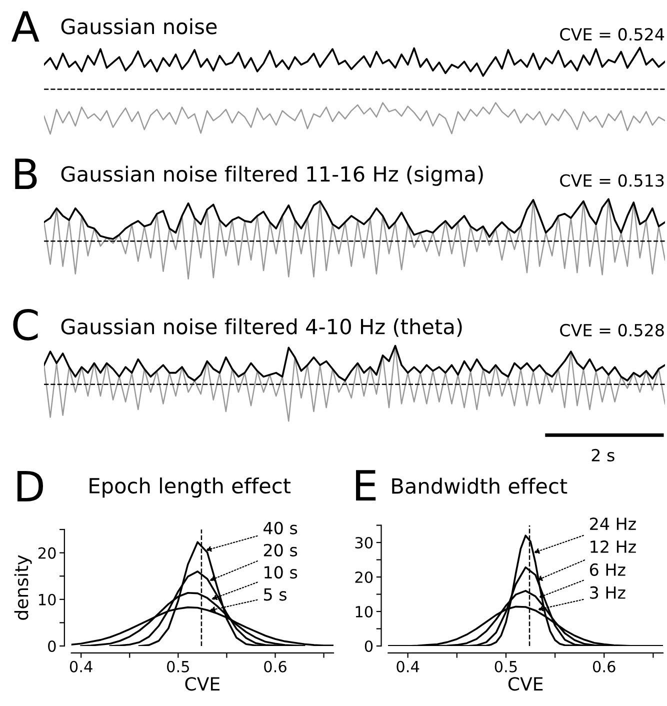  What do you see at coordinates (23, 587) in the screenshot?
I see `y-axis-title: density` at bounding box center [23, 587].